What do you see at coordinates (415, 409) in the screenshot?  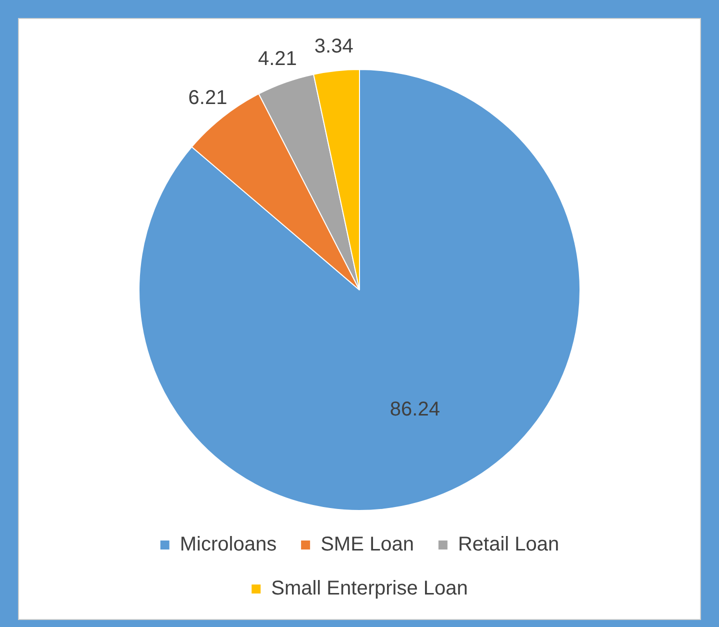 I see `data-label: 86.24` at bounding box center [415, 409].